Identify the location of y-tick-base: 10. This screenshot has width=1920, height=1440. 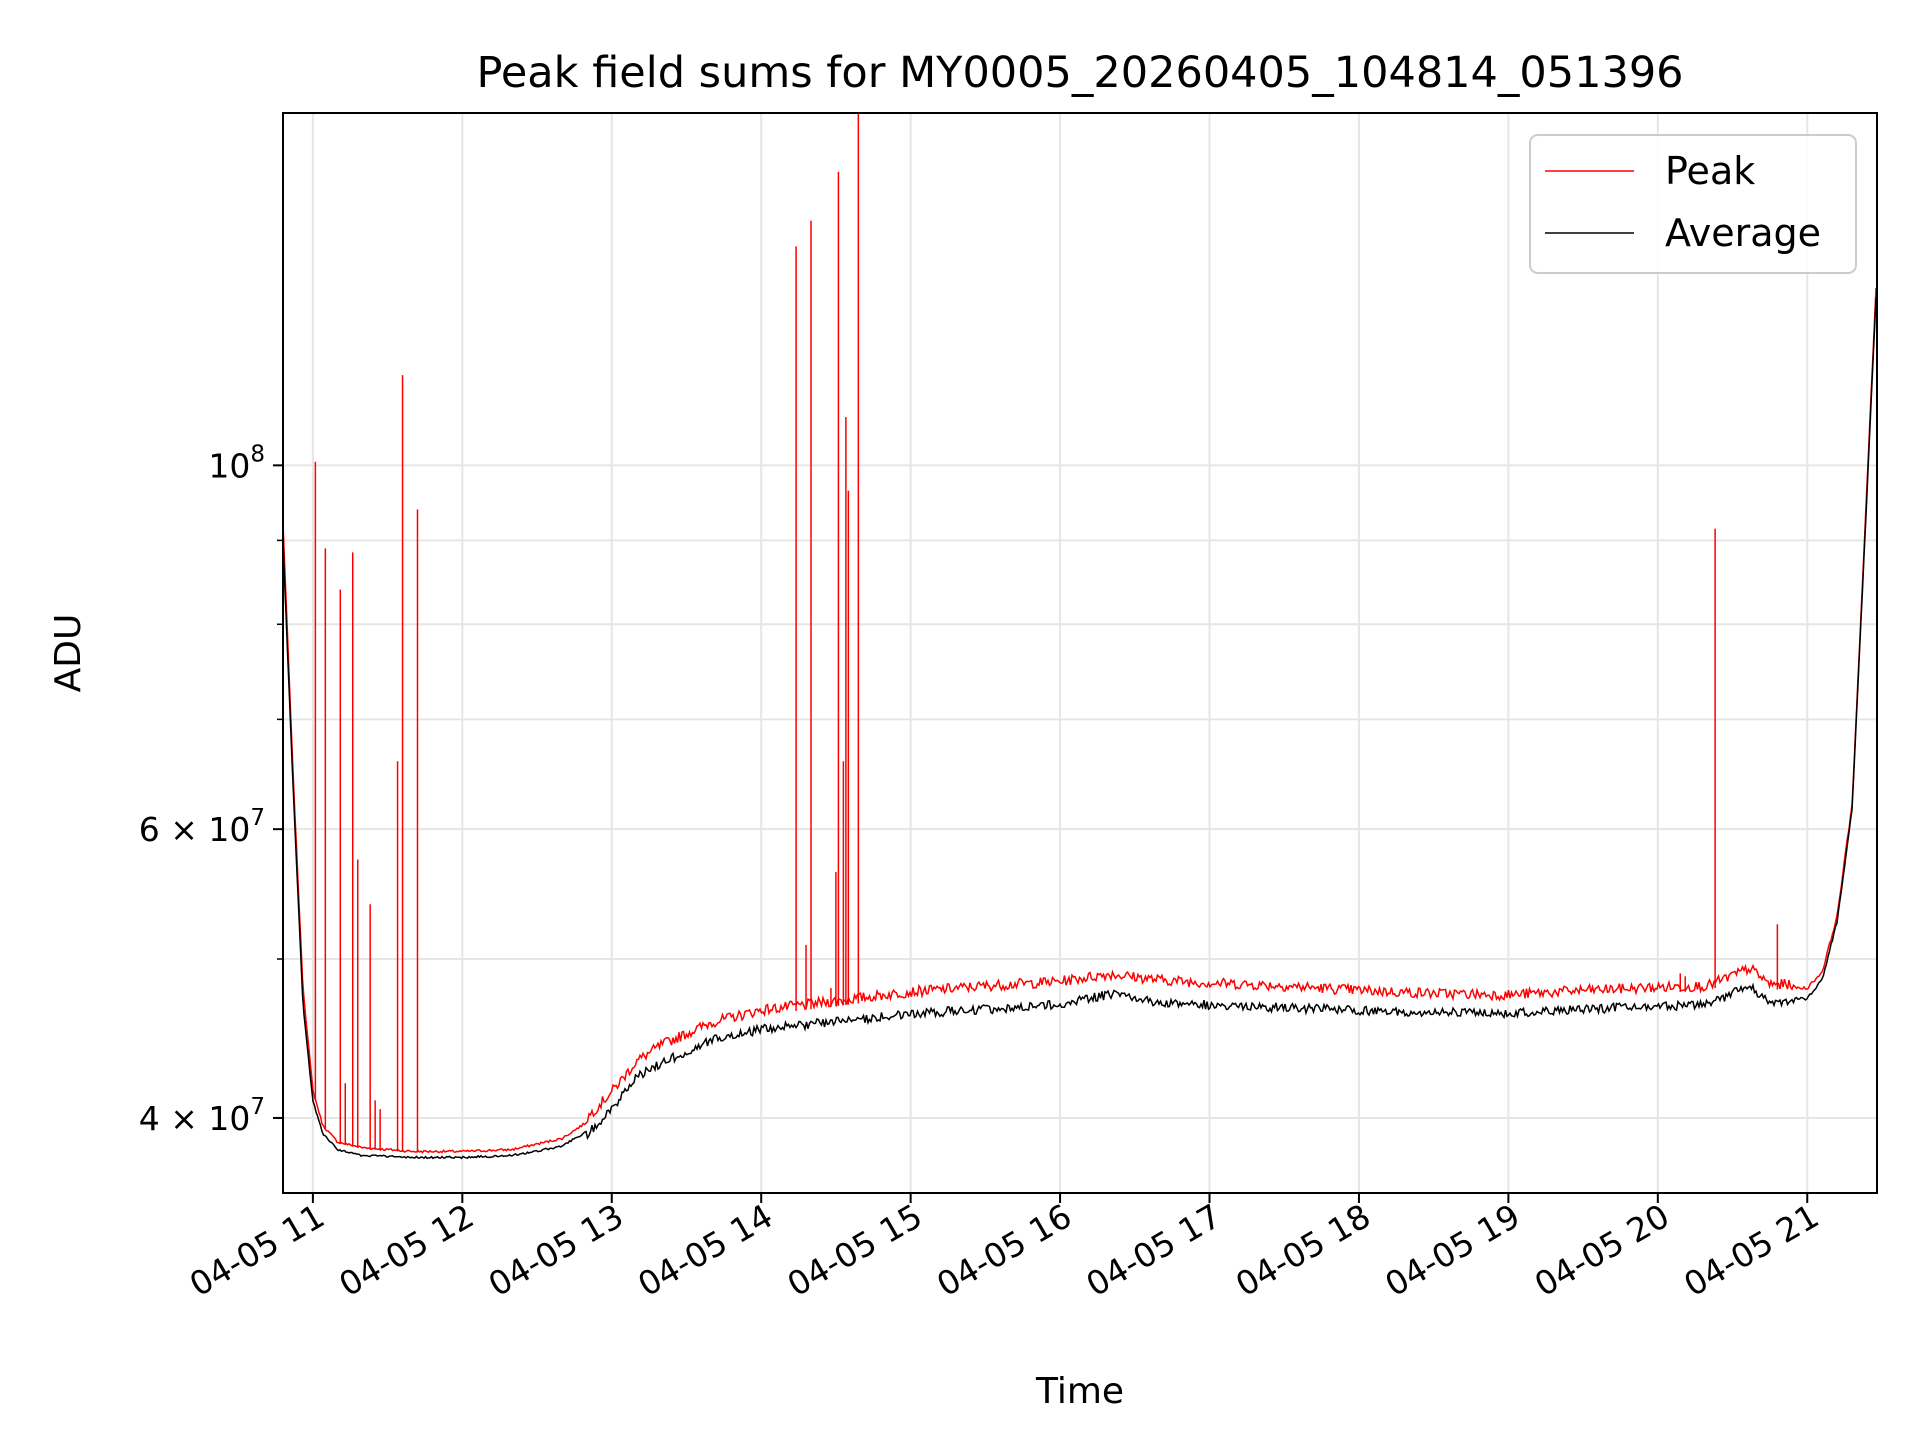
(229, 465).